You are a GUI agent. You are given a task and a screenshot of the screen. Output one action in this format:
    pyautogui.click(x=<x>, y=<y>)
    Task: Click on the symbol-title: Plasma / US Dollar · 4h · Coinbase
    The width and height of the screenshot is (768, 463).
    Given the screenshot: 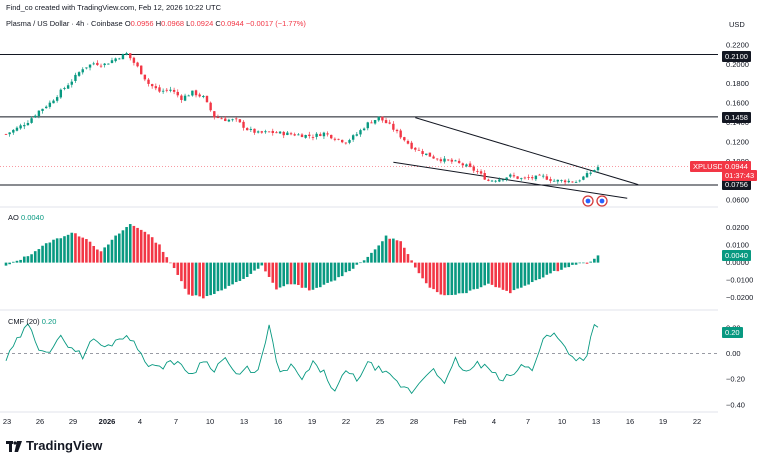 What is the action you would take?
    pyautogui.click(x=64, y=23)
    